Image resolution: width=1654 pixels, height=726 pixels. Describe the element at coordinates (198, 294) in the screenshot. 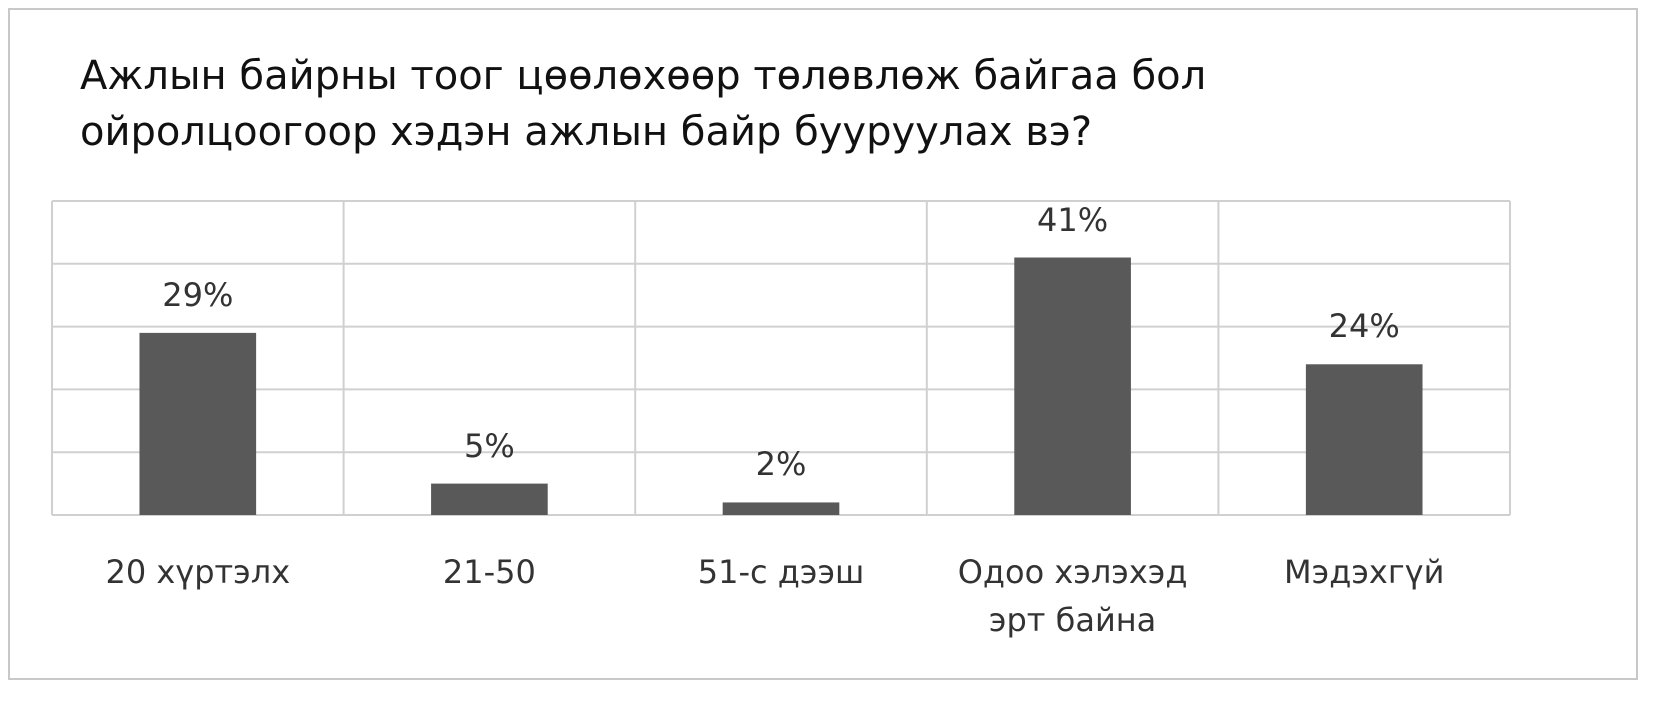

I see `data-label: 29%` at that location.